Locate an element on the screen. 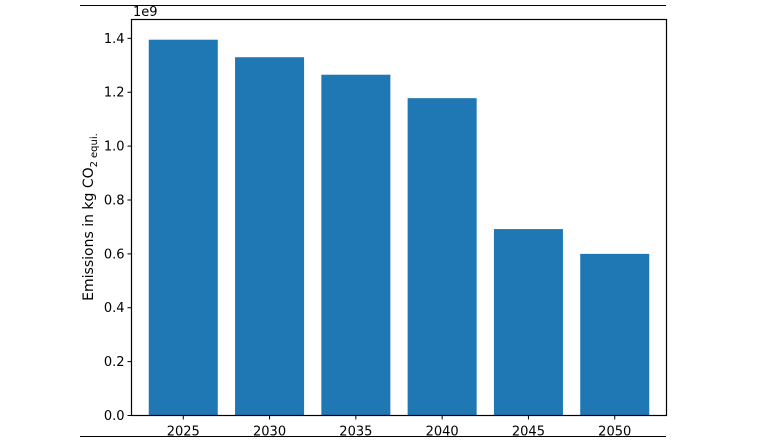  bar-2050 is located at coordinates (615, 334).